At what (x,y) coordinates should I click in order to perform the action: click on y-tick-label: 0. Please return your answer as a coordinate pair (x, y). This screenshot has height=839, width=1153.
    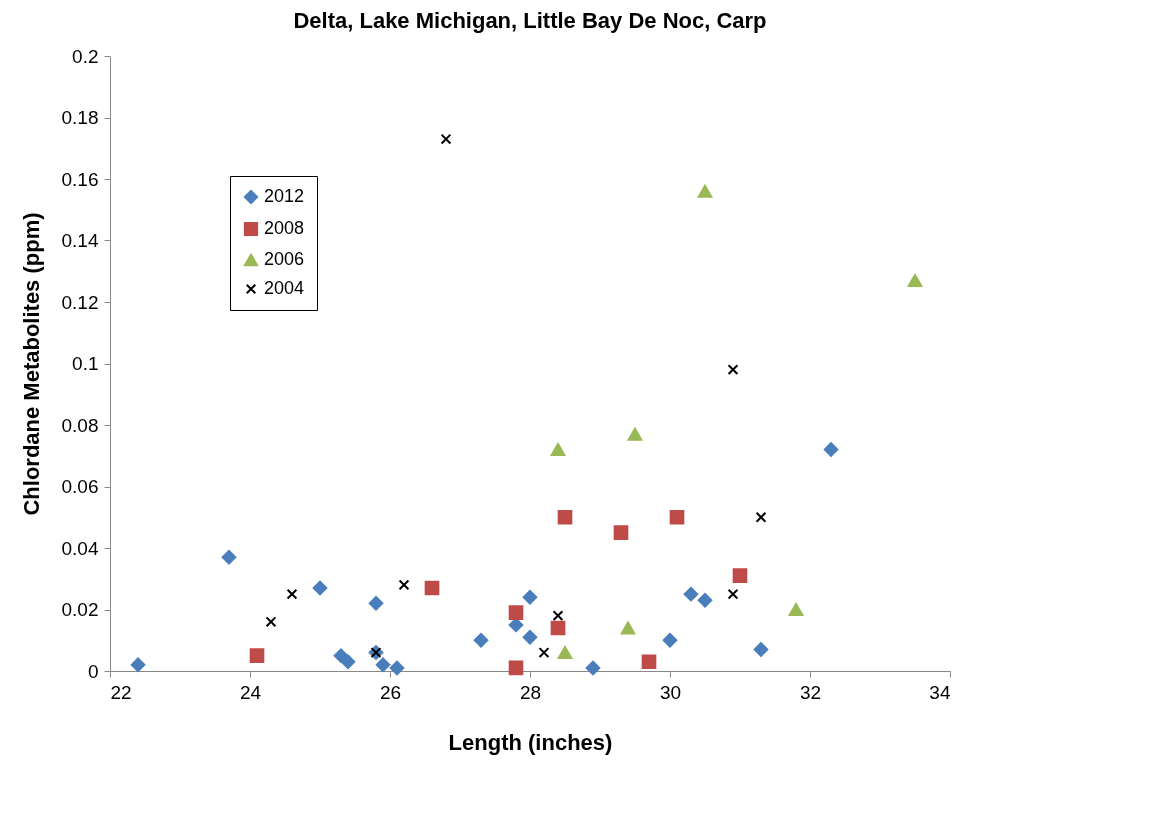
    Looking at the image, I should click on (93, 671).